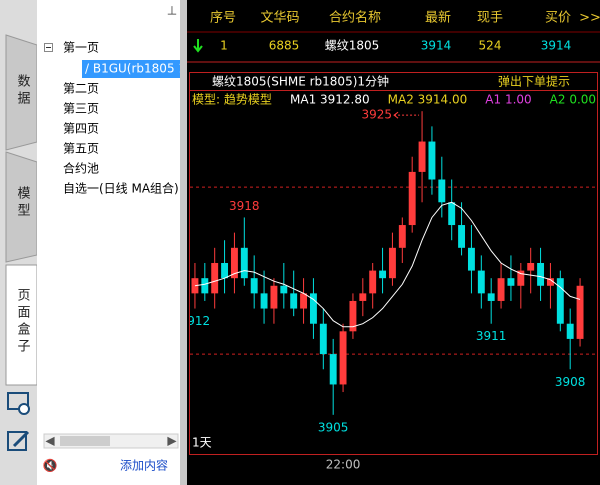 This screenshot has width=600, height=485. I want to click on chart-title: 螺纹1805(SHME rb1805)1分钟, so click(300, 81).